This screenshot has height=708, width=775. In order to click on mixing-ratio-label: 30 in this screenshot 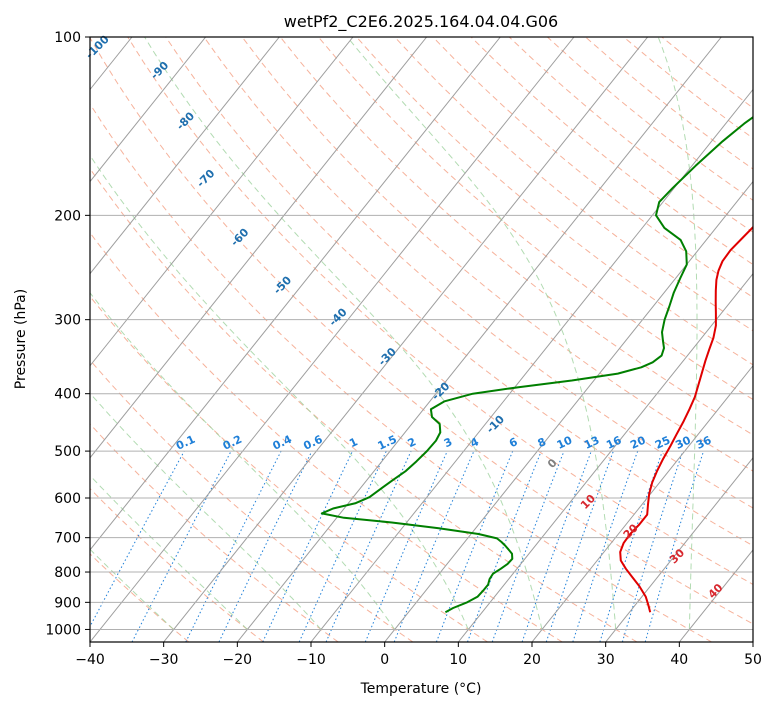, I will do `click(683, 442)`.